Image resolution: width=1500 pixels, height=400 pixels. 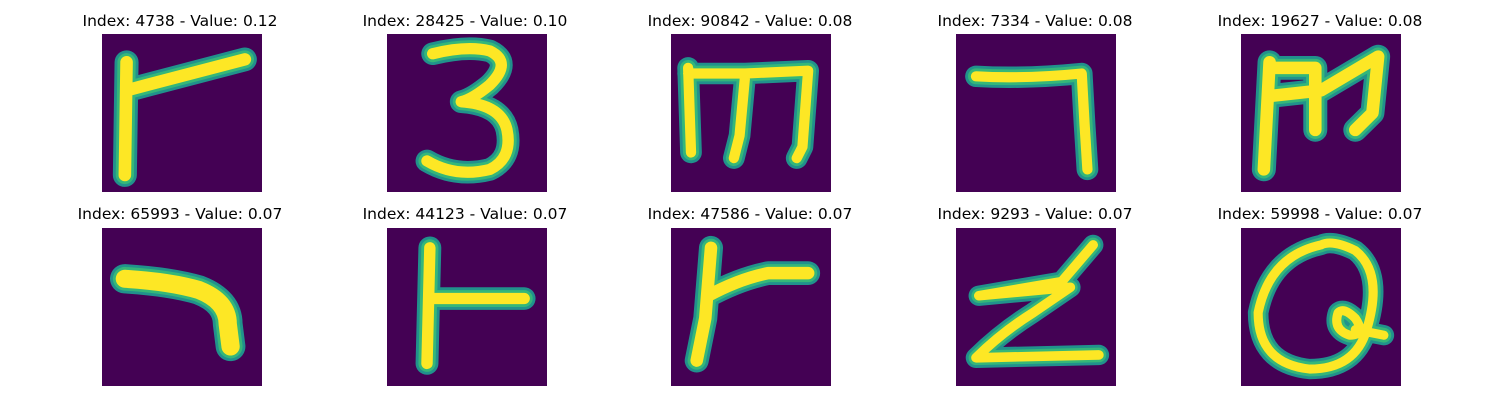 I want to click on panel-1: Index: 4738 - Value: 0.12, so click(x=180, y=96).